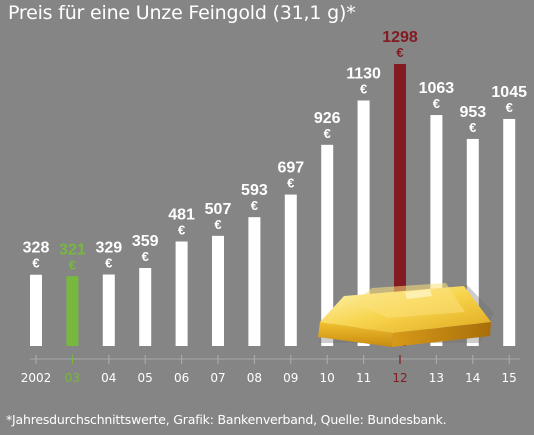  What do you see at coordinates (270, 370) in the screenshot?
I see `x-axis: 2002 03 04 05 06 07 08 09 10 11 12 13 14 15` at bounding box center [270, 370].